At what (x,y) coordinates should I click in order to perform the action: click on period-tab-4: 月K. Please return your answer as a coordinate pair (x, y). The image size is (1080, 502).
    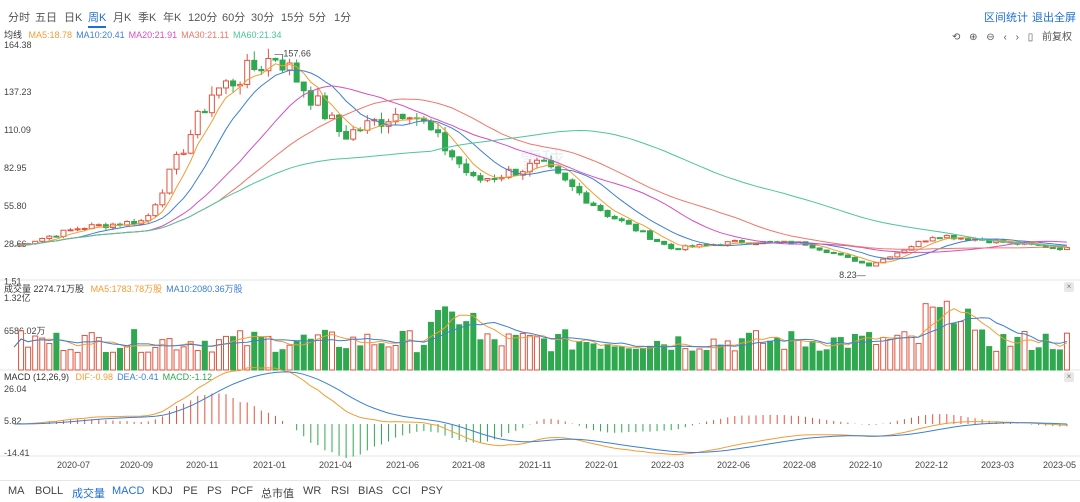
    Looking at the image, I should click on (122, 18).